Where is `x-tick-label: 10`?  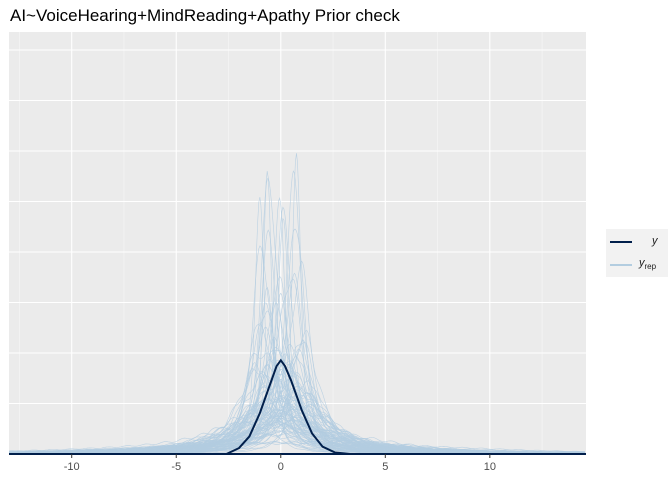
x-tick-label: 10 is located at coordinates (490, 467).